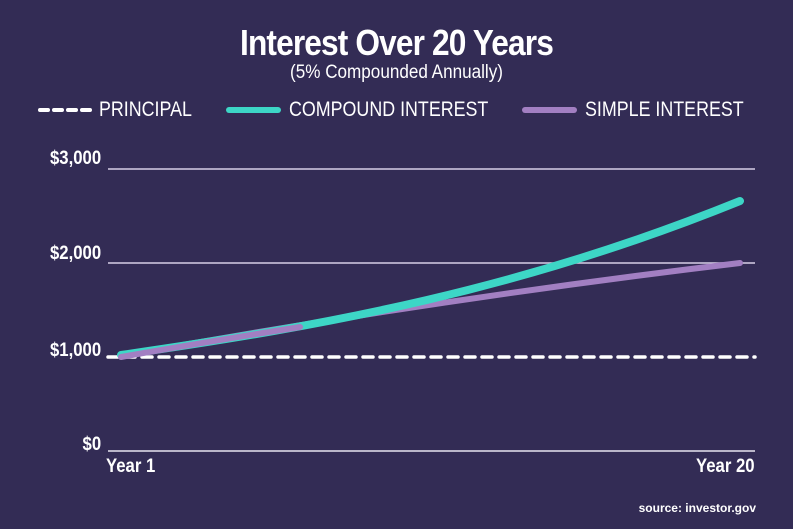 The height and width of the screenshot is (529, 793). Describe the element at coordinates (75, 350) in the screenshot. I see `ytick-1000: $1,000` at that location.